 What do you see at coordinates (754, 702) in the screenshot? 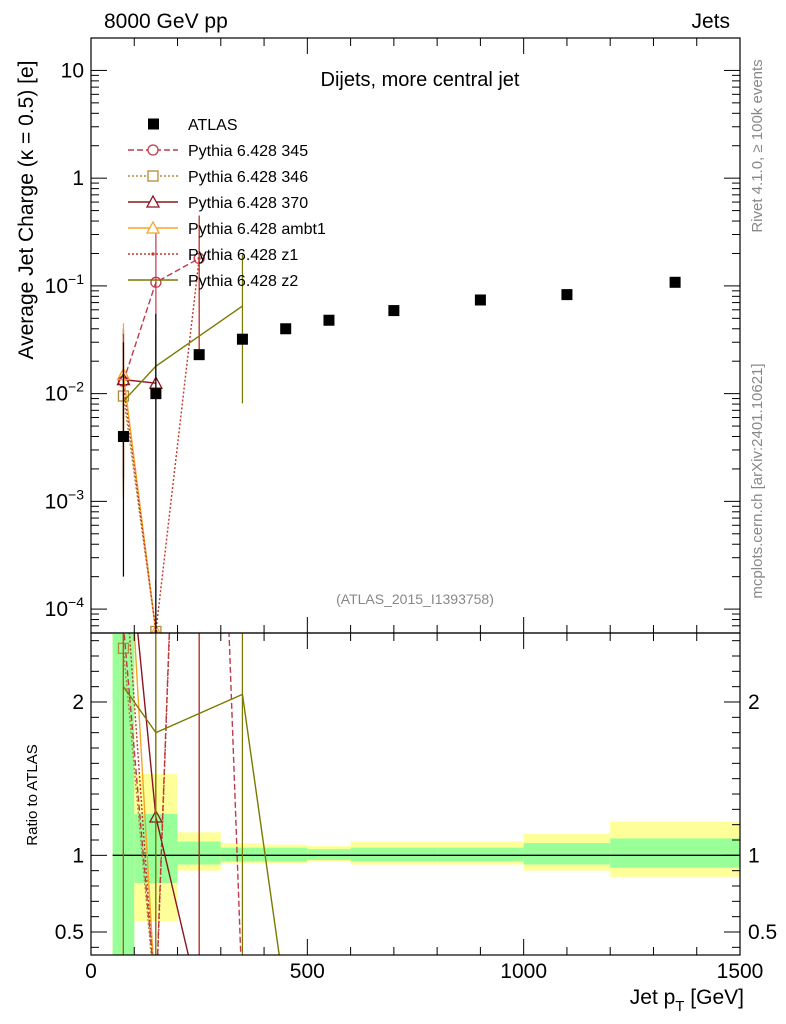
I see `ratio-y-tick-label-right: 2` at bounding box center [754, 702].